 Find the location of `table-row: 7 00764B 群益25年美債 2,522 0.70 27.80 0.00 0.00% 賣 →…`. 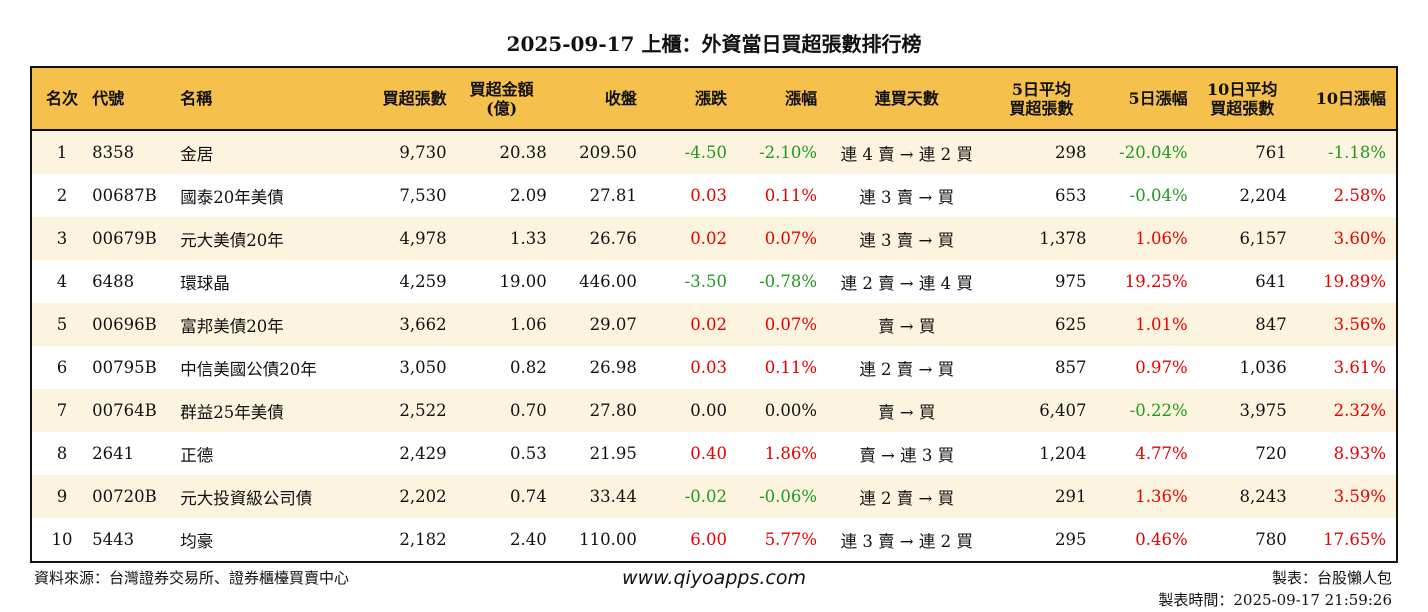

table-row: 7 00764B 群益25年美債 2,522 0.70 27.80 0.00 0.00% 賣 →… is located at coordinates (714, 410).